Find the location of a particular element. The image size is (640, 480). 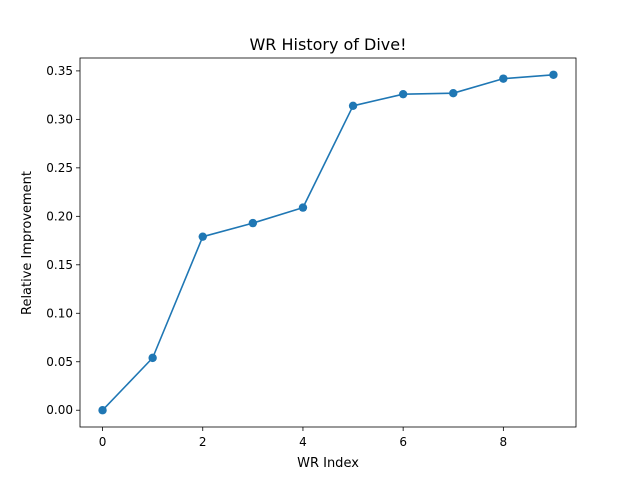

y-tick-label-1: 0.05 is located at coordinates (59, 362).